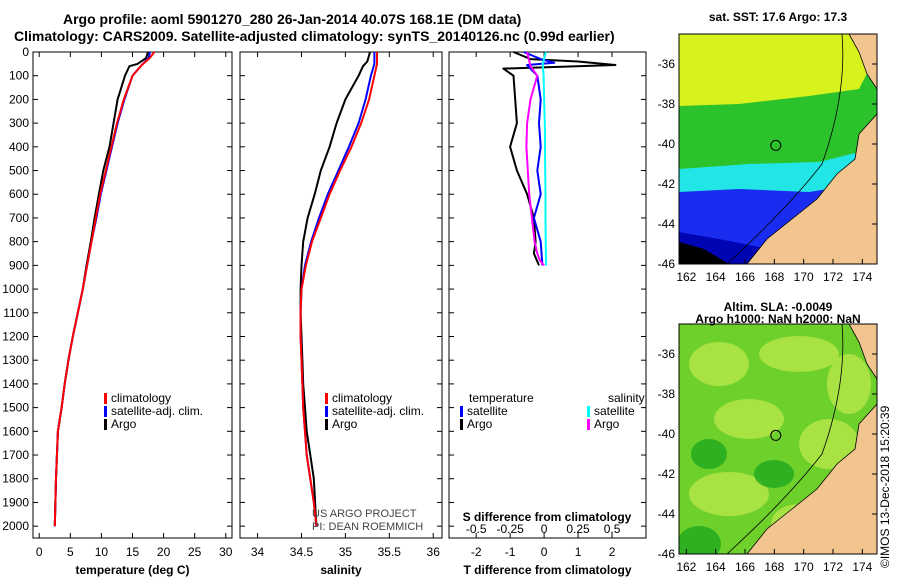  Describe the element at coordinates (704, 253) in the screenshot. I see `sst-nodata` at that location.